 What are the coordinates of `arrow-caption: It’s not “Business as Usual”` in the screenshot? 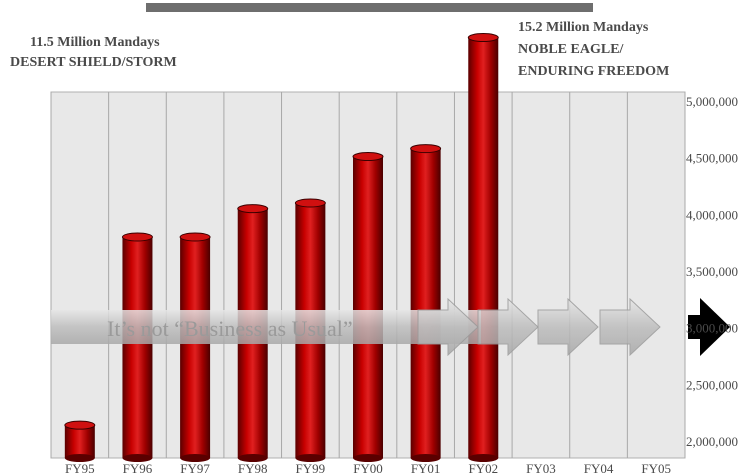 It's located at (230, 328).